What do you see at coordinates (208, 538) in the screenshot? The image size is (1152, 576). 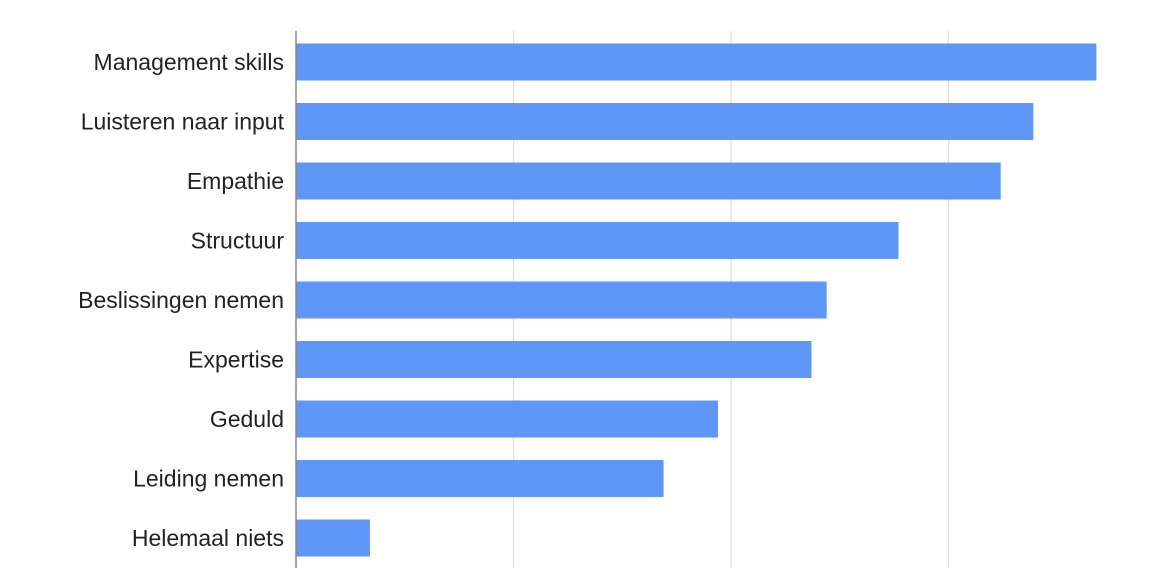 I see `category-label: Helemaal niets` at bounding box center [208, 538].